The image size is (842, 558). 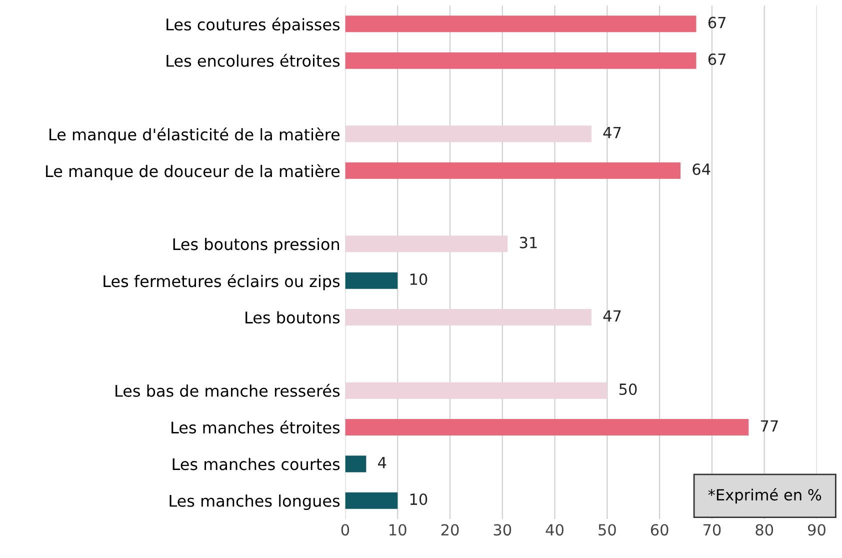 What do you see at coordinates (555, 530) in the screenshot?
I see `x-tick-label: 40` at bounding box center [555, 530].